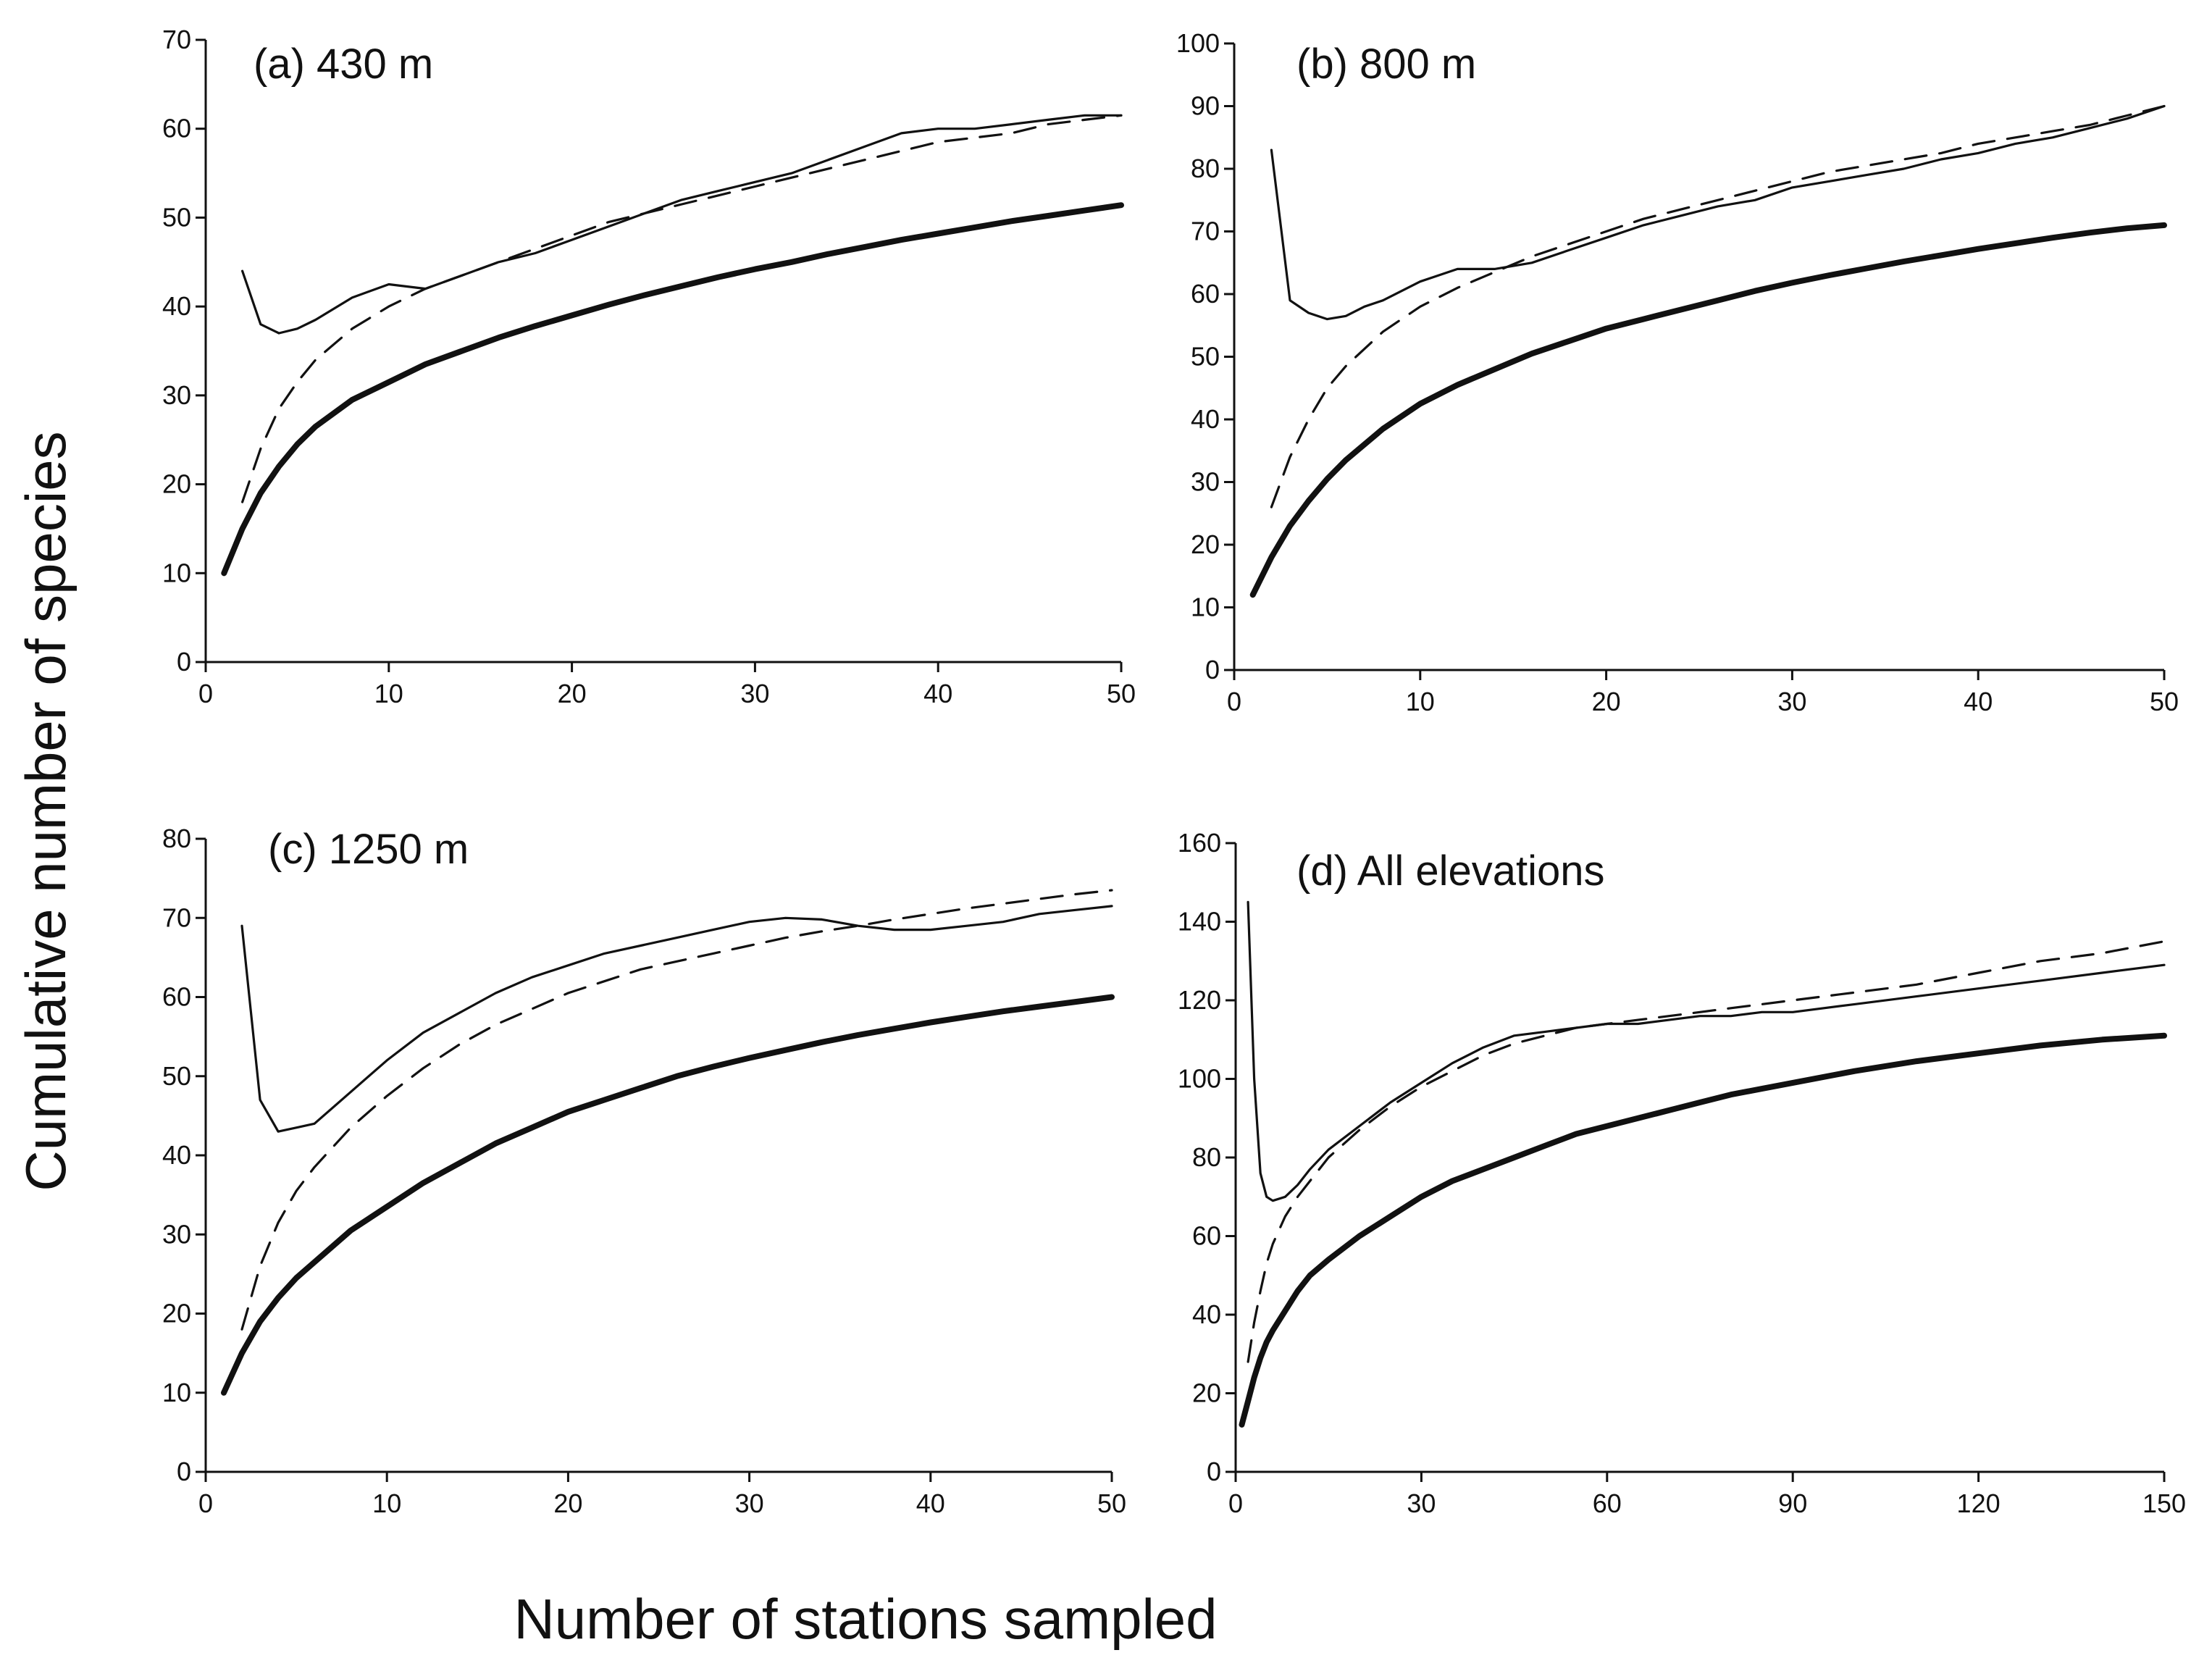 The image size is (2212, 1658). I want to click on x-tick-label: 90, so click(1792, 1503).